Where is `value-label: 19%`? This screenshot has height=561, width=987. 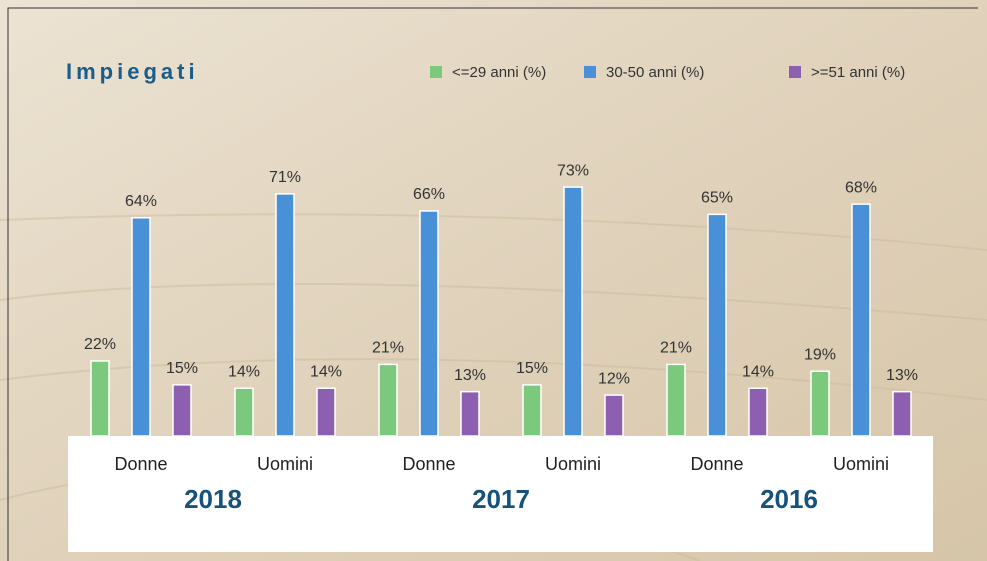
value-label: 19% is located at coordinates (820, 354).